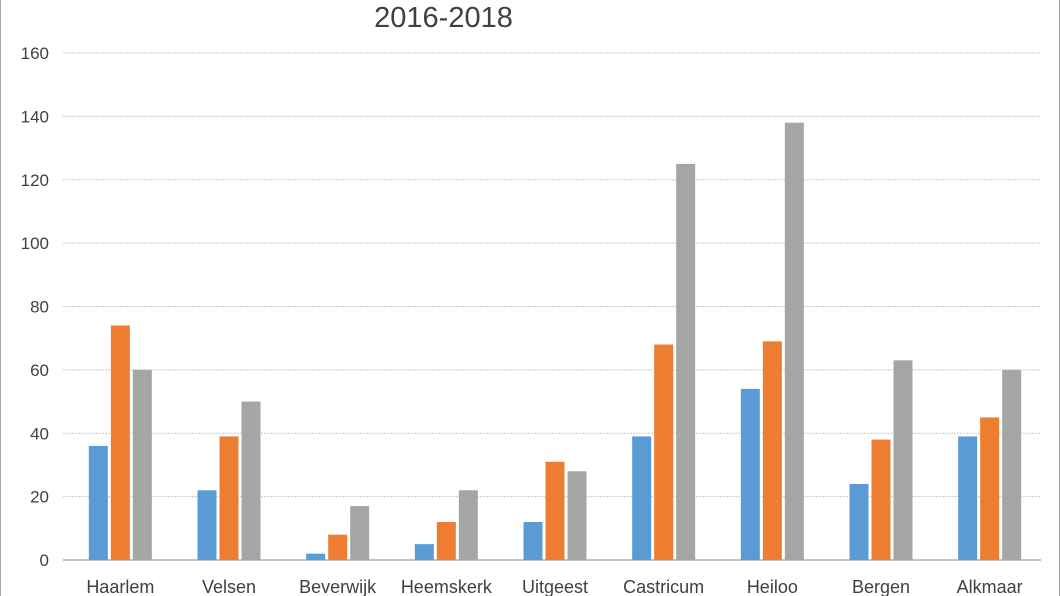 This screenshot has height=596, width=1060. I want to click on y-tick-label: 140, so click(35, 116).